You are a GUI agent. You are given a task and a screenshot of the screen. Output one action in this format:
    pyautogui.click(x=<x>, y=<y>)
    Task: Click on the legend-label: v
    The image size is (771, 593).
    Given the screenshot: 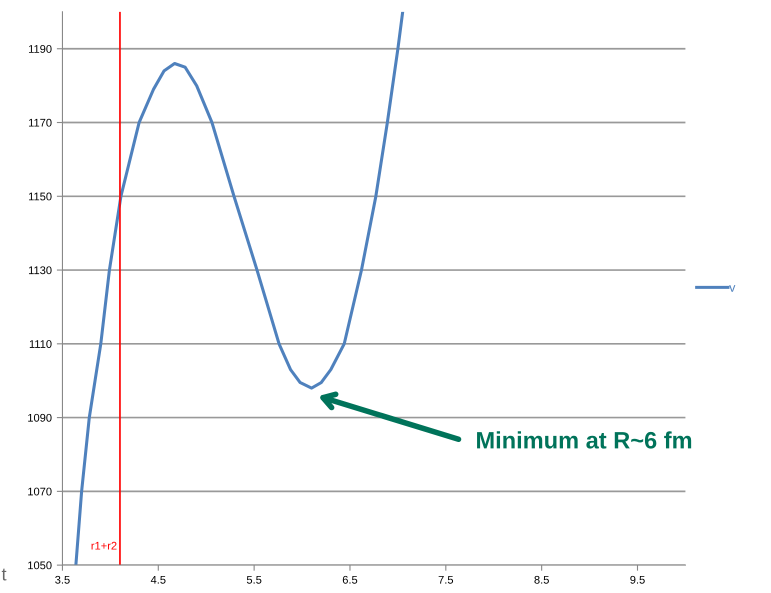 What is the action you would take?
    pyautogui.click(x=732, y=288)
    